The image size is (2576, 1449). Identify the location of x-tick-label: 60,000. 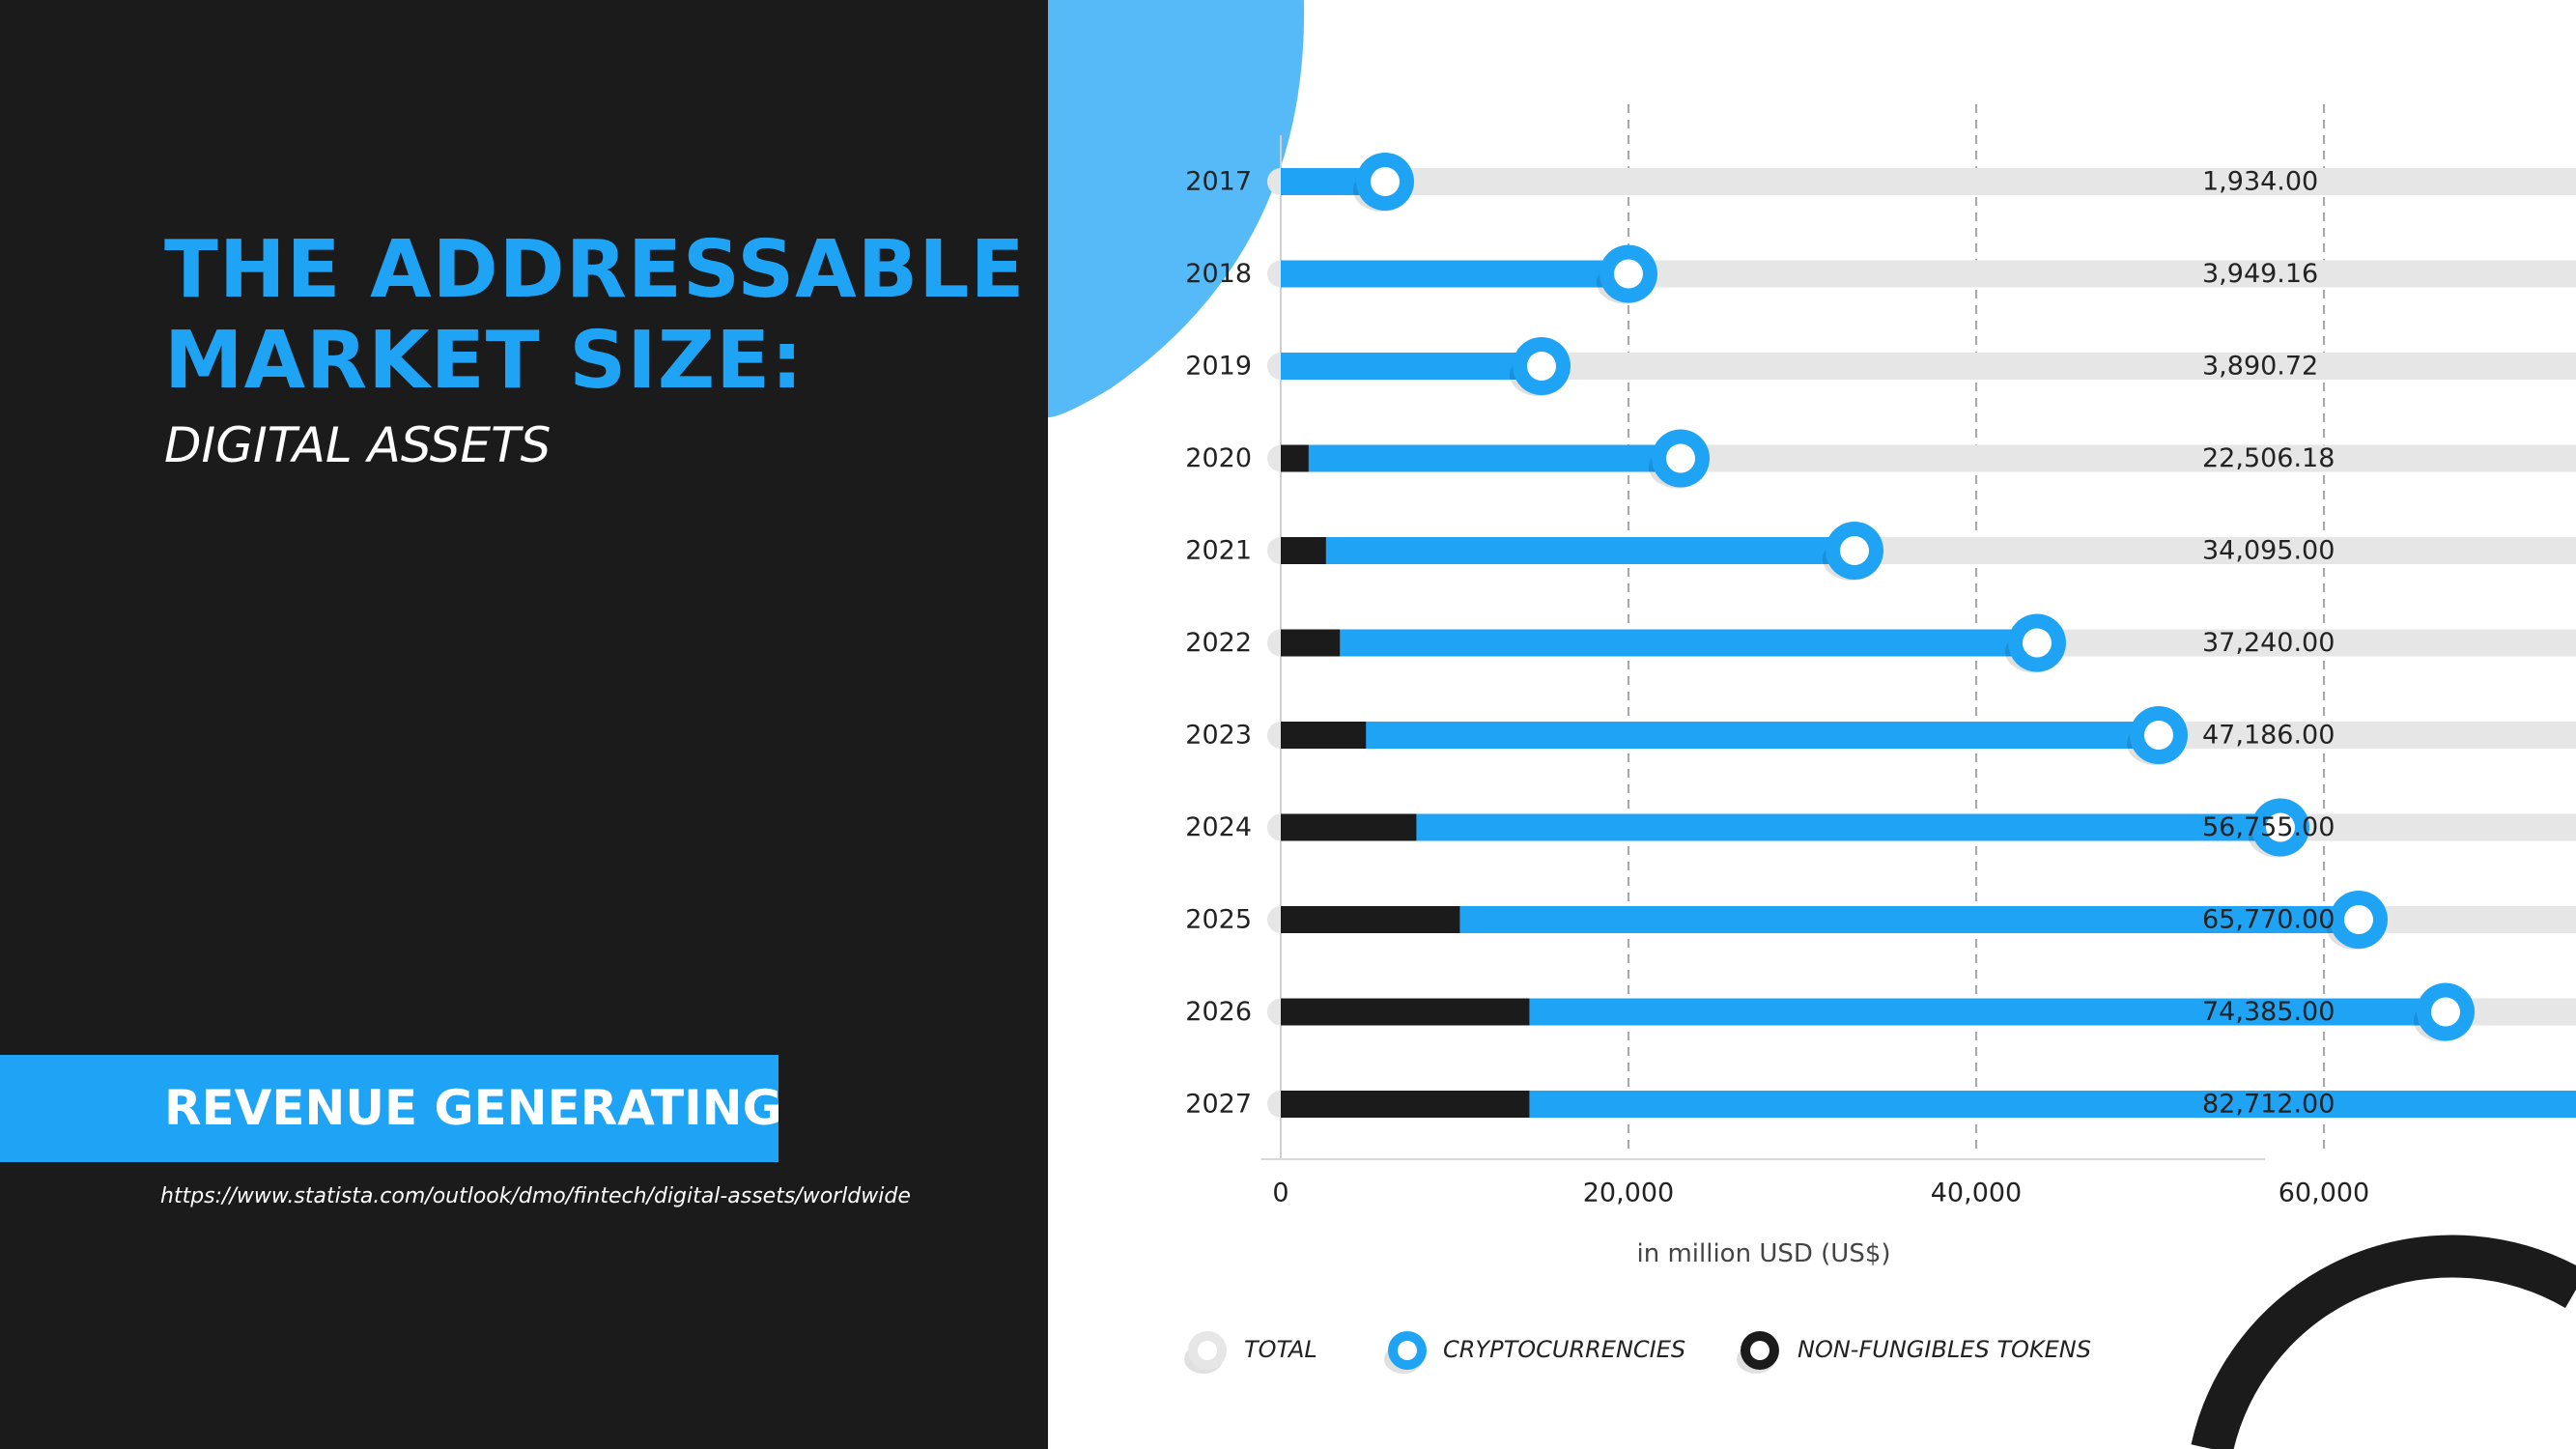
(2324, 1193).